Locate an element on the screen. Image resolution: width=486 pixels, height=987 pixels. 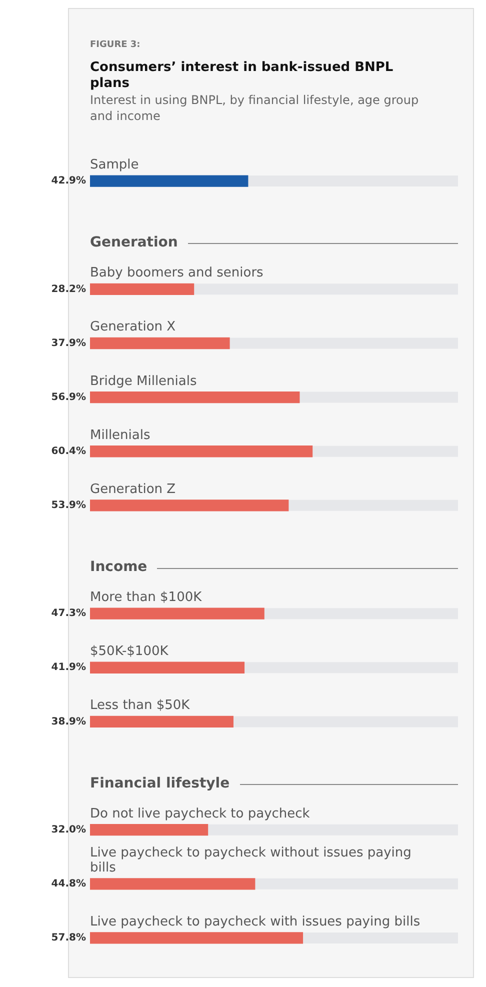
y-tick-label: Generation X is located at coordinates (133, 327).